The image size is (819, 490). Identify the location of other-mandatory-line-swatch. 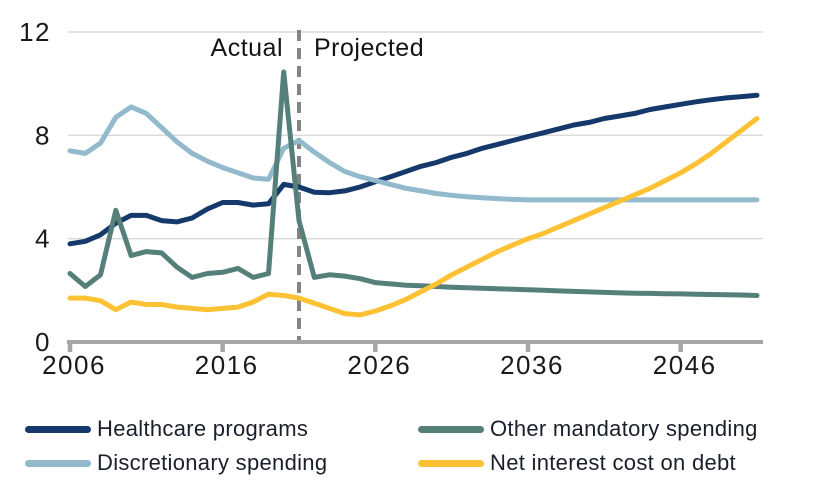
(451, 429).